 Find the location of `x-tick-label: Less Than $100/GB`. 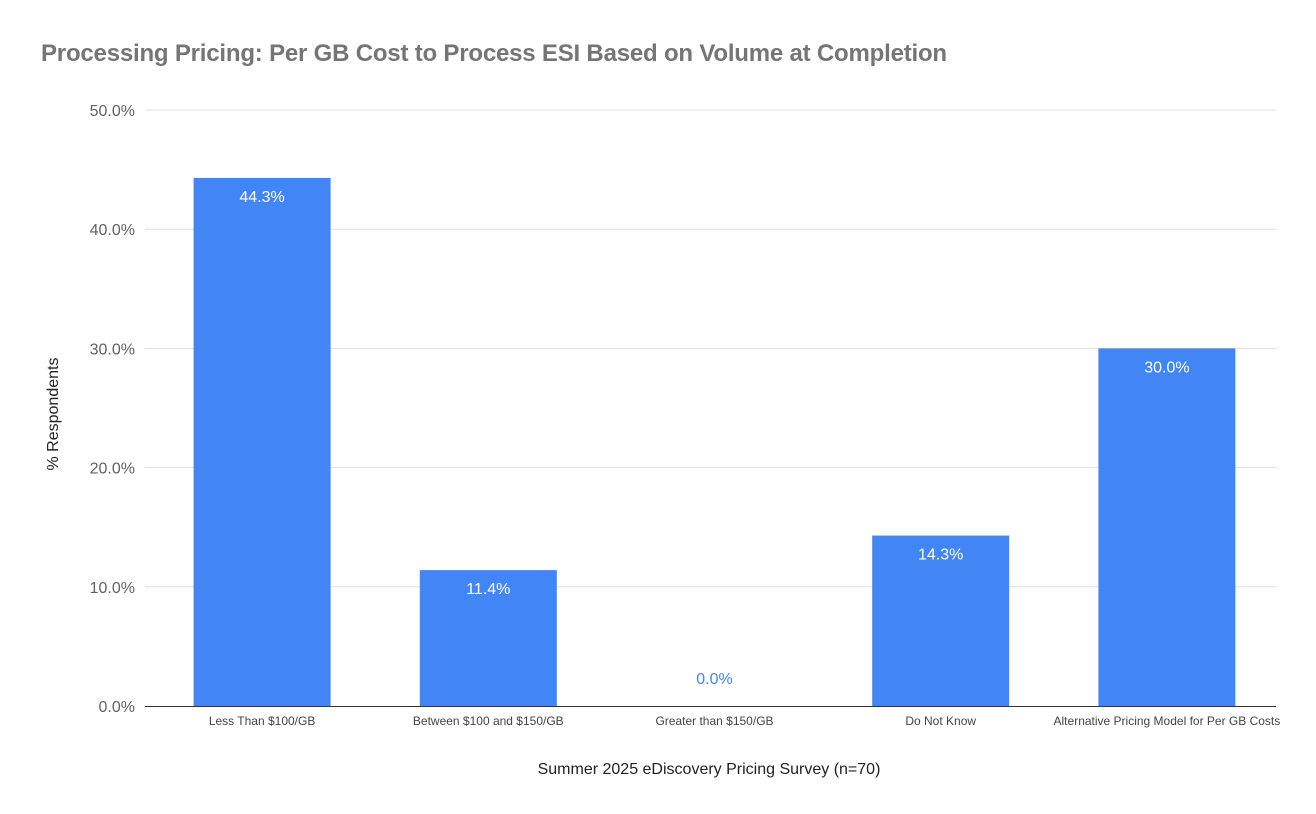

x-tick-label: Less Than $100/GB is located at coordinates (262, 721).